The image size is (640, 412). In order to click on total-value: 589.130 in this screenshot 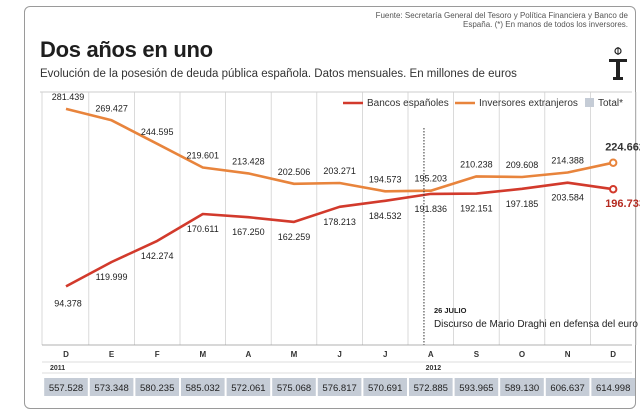, I will do `click(522, 388)`.